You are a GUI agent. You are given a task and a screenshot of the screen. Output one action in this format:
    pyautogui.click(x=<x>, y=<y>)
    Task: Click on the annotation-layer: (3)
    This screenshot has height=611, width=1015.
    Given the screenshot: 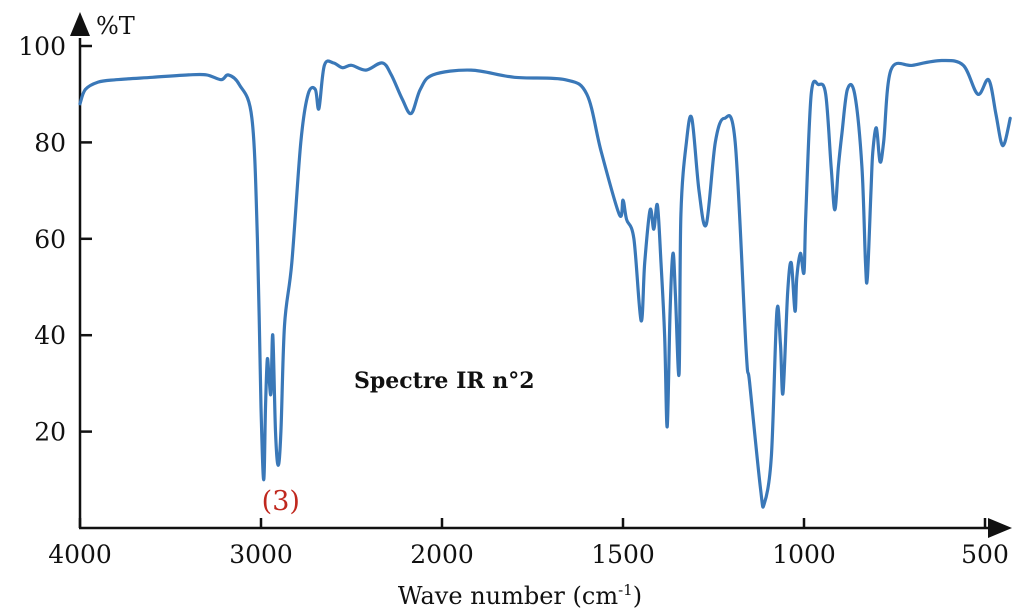 What is the action you would take?
    pyautogui.click(x=281, y=501)
    